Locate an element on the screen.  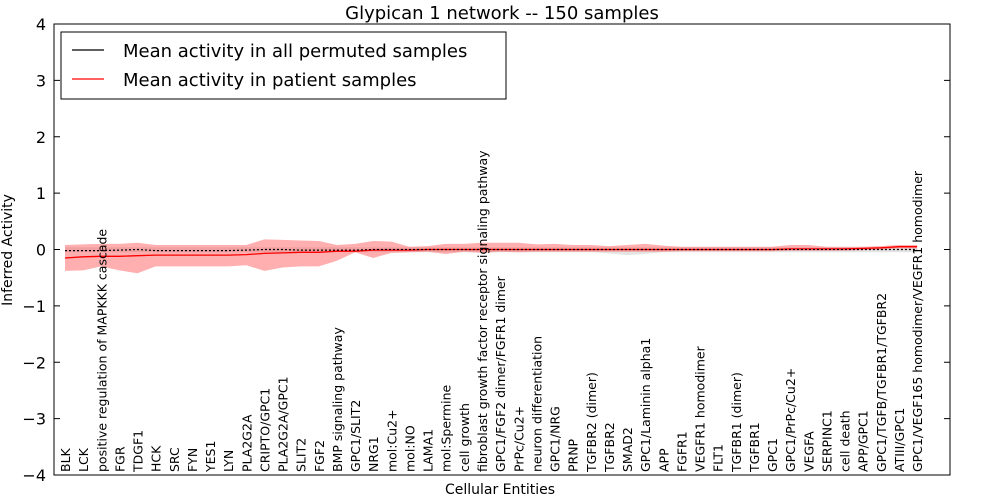
x-tick-label: TGFBR1 (dimer) is located at coordinates (736, 422).